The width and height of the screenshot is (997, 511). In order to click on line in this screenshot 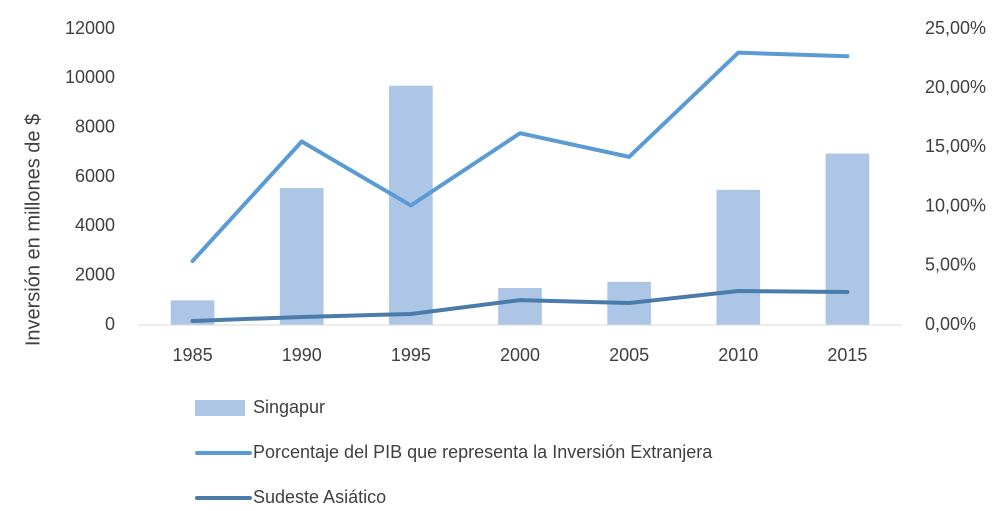, I will do `click(520, 306)`.